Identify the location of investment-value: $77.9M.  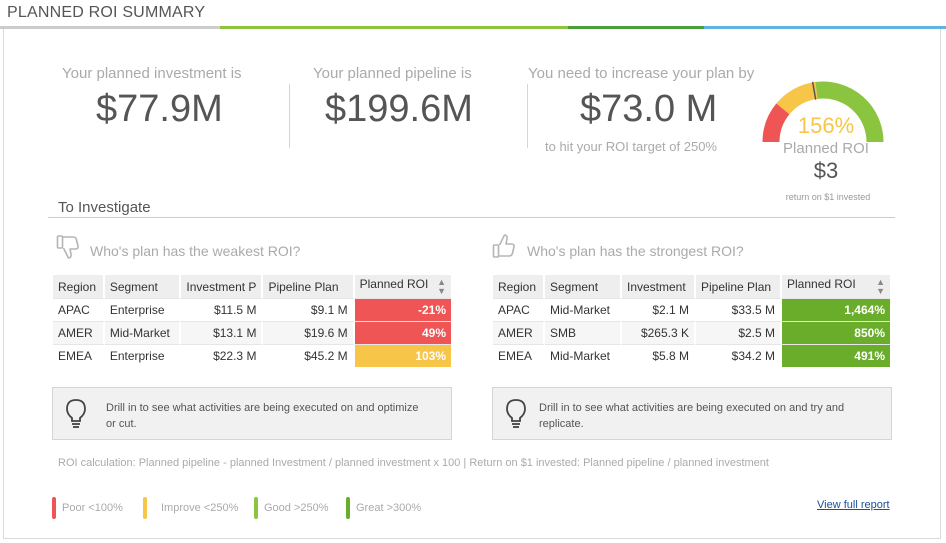
(159, 109).